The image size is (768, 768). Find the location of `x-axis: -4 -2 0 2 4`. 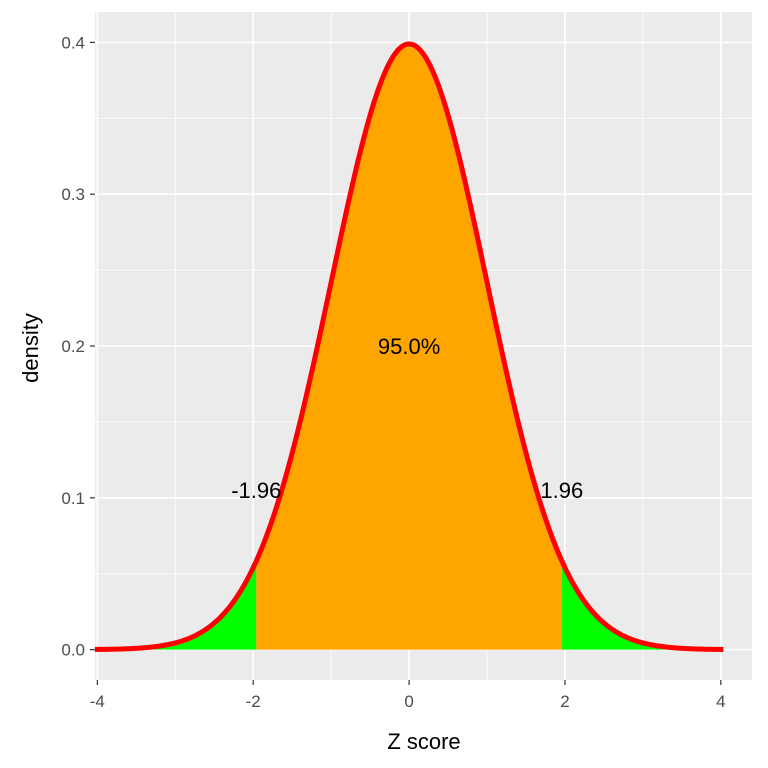

x-axis: -4 -2 0 2 4 is located at coordinates (408, 695).